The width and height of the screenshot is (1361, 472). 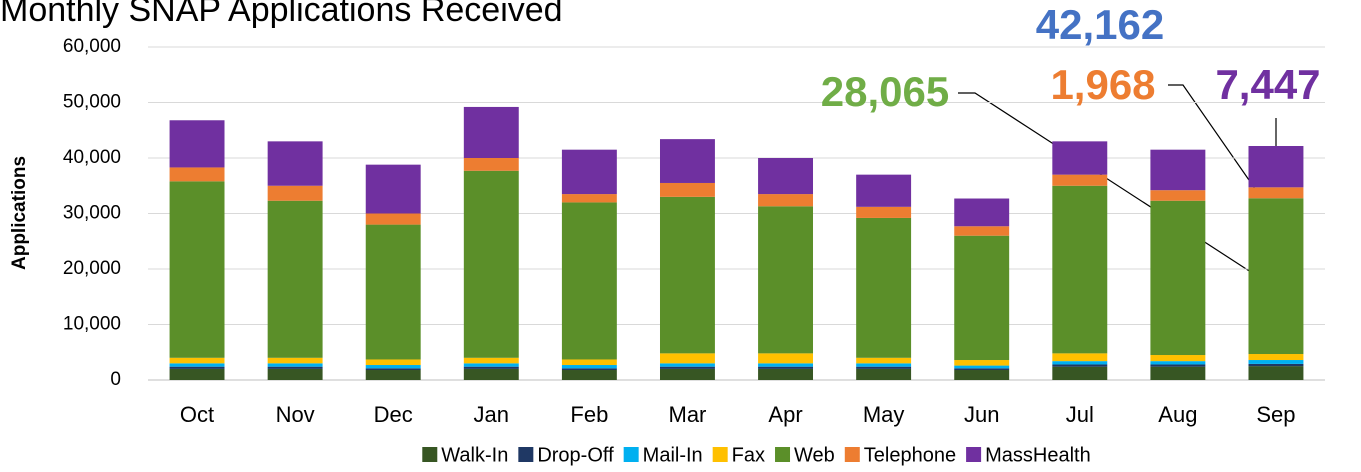 I want to click on x-tick-label: Sep, so click(x=1275, y=414).